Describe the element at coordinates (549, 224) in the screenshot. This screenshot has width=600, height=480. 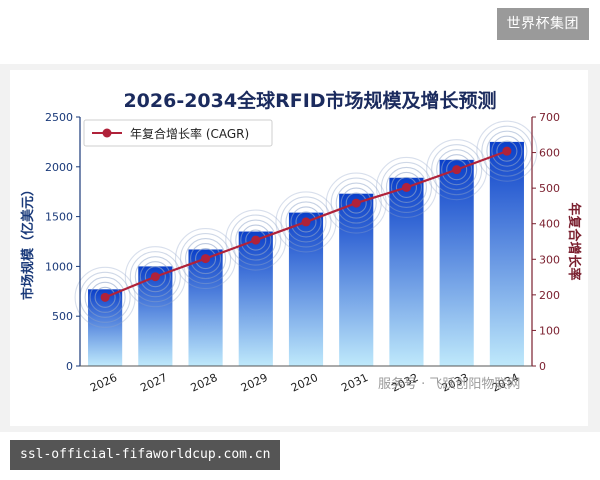
I see `y-tick-right: 400` at that location.